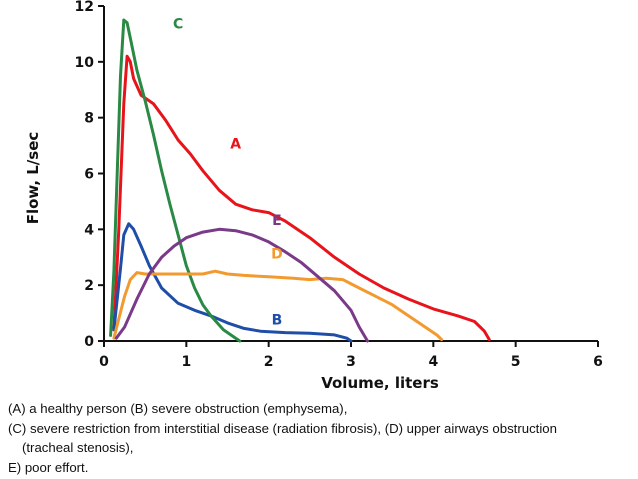 This screenshot has width=638, height=479. What do you see at coordinates (380, 383) in the screenshot?
I see `x-axis-title: Volume, liters` at bounding box center [380, 383].